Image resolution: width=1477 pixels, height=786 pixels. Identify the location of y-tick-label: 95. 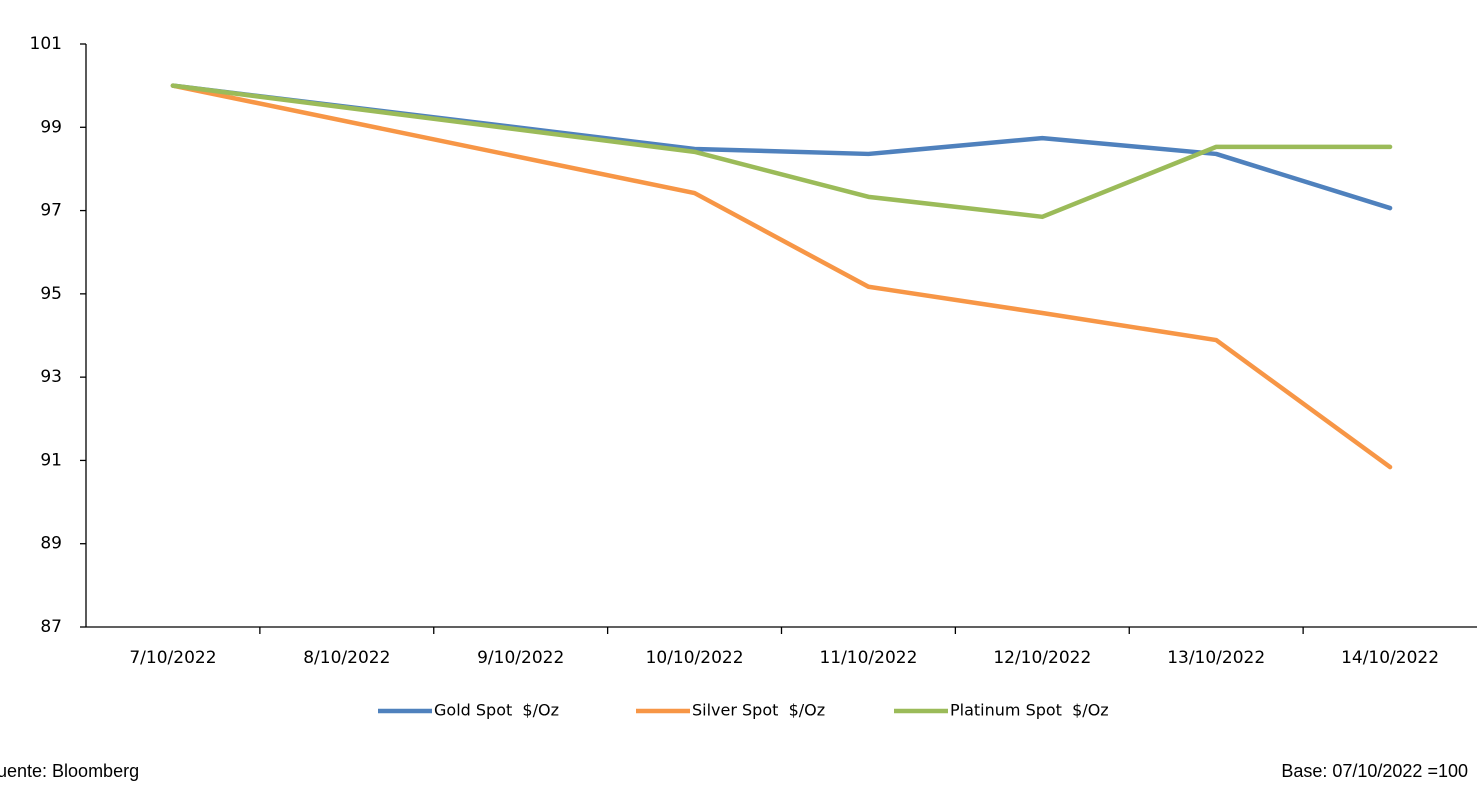
(51, 294).